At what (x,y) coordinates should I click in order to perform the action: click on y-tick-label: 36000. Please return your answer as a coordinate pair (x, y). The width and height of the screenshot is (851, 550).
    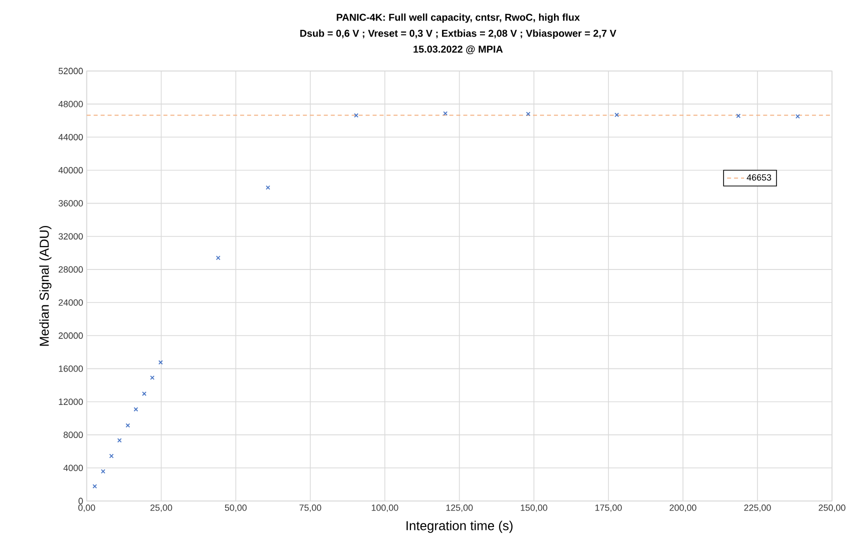
    Looking at the image, I should click on (70, 203).